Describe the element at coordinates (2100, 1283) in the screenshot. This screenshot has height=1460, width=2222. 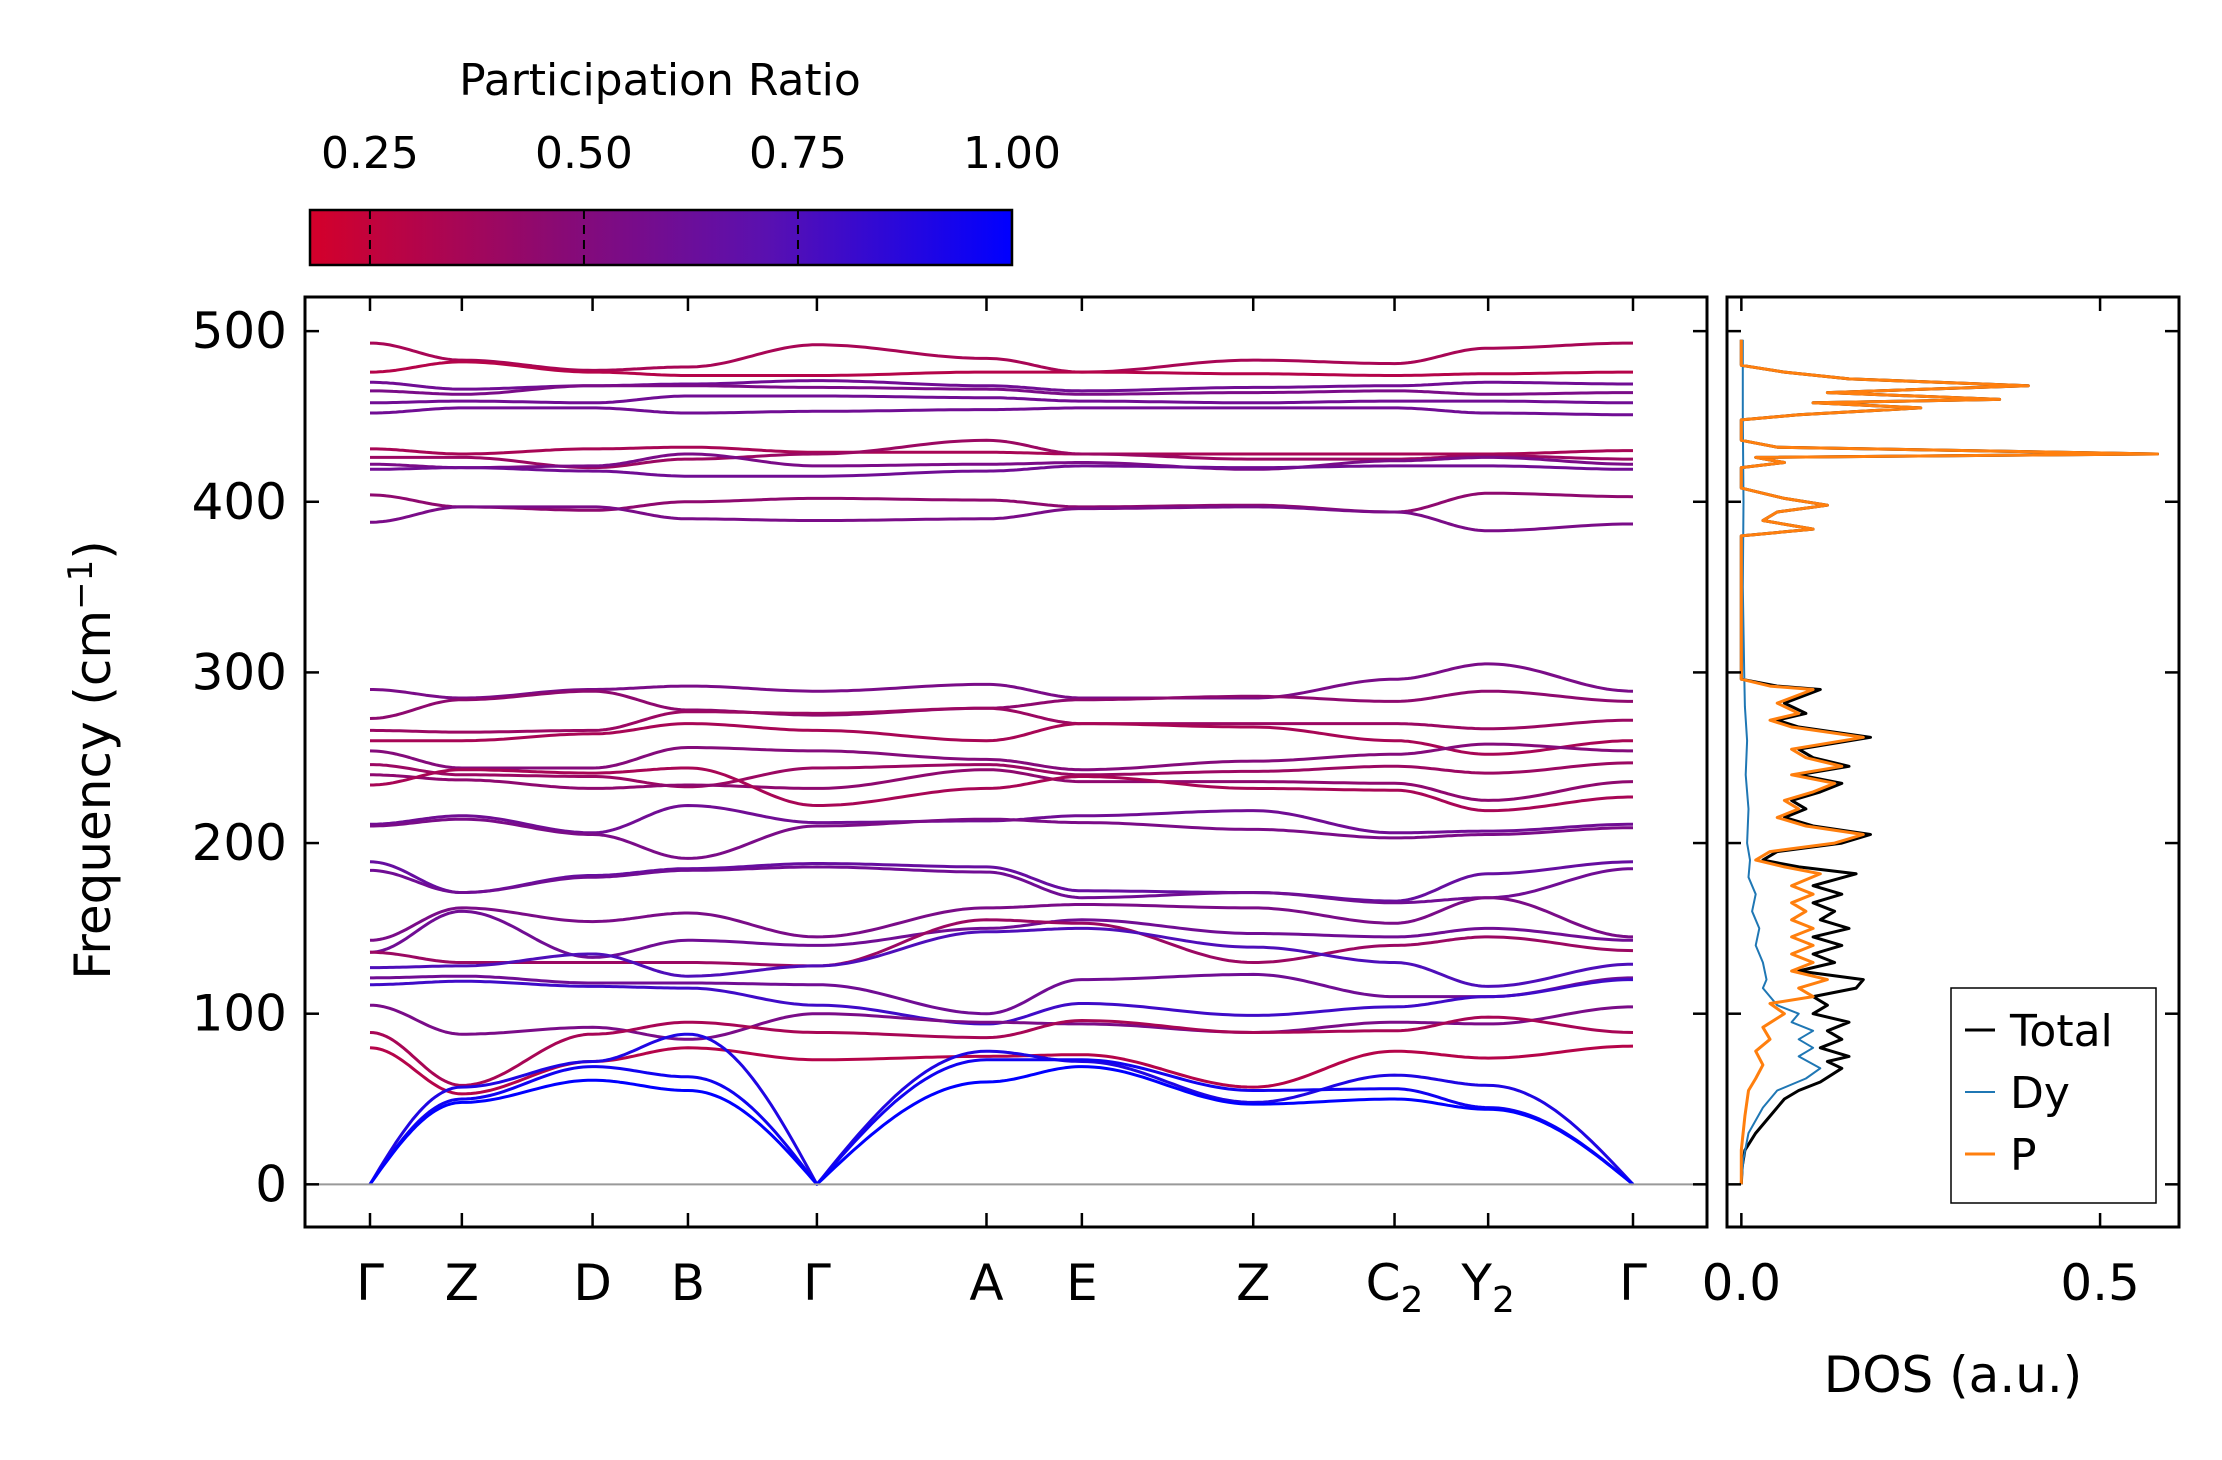
I see `dos-tick-label: 0.5` at that location.